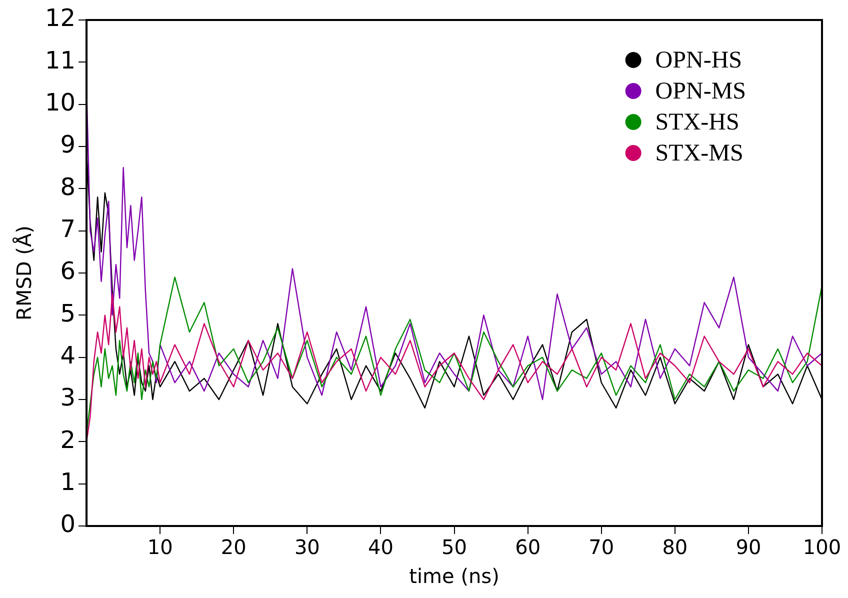 This screenshot has height=598, width=848. I want to click on y-tick-label: 3, so click(68, 398).